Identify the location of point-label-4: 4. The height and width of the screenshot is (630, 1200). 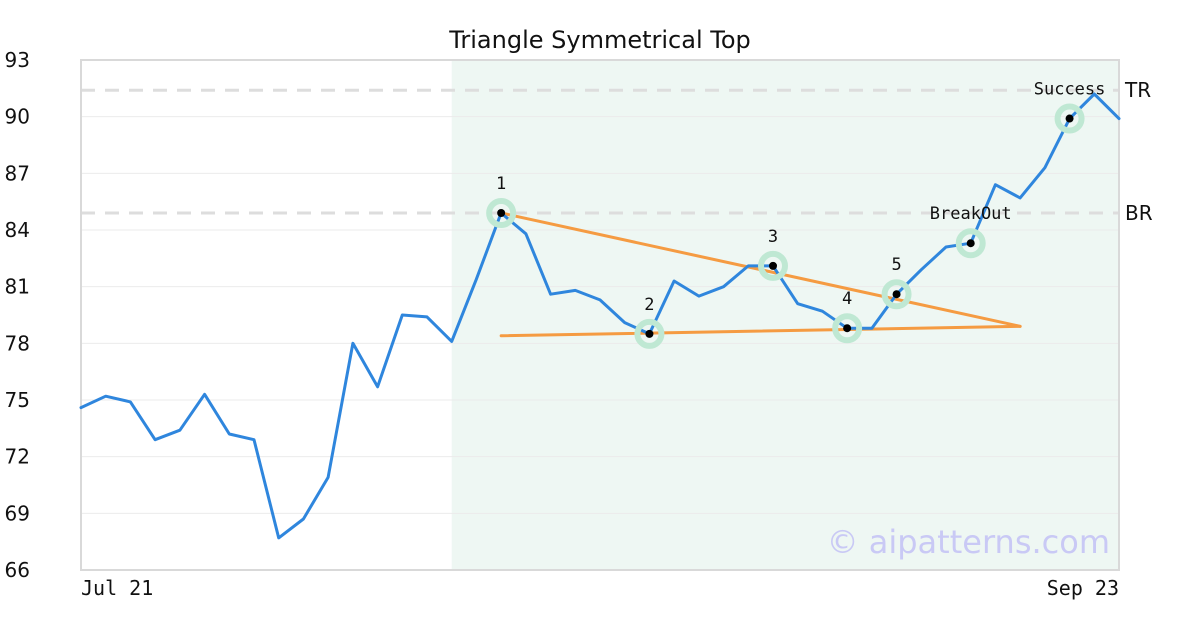
(847, 299).